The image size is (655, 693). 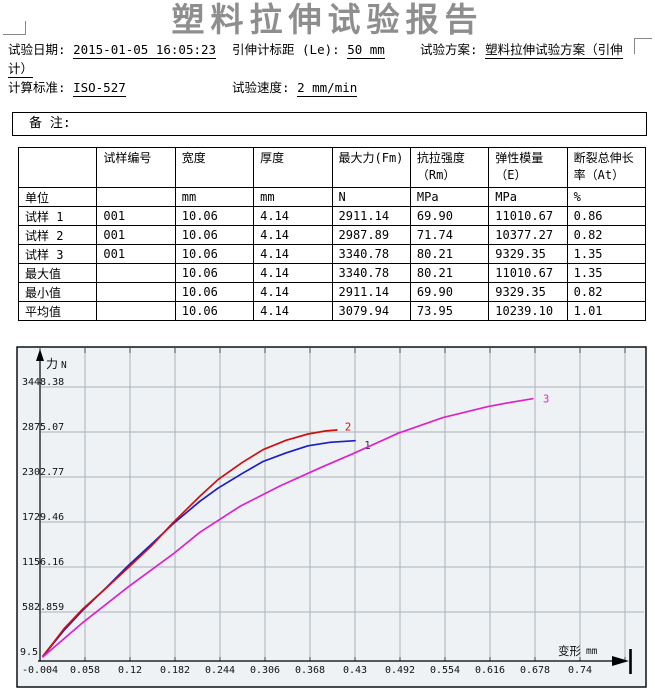 What do you see at coordinates (57, 311) in the screenshot?
I see `table-cell: 平均值` at bounding box center [57, 311].